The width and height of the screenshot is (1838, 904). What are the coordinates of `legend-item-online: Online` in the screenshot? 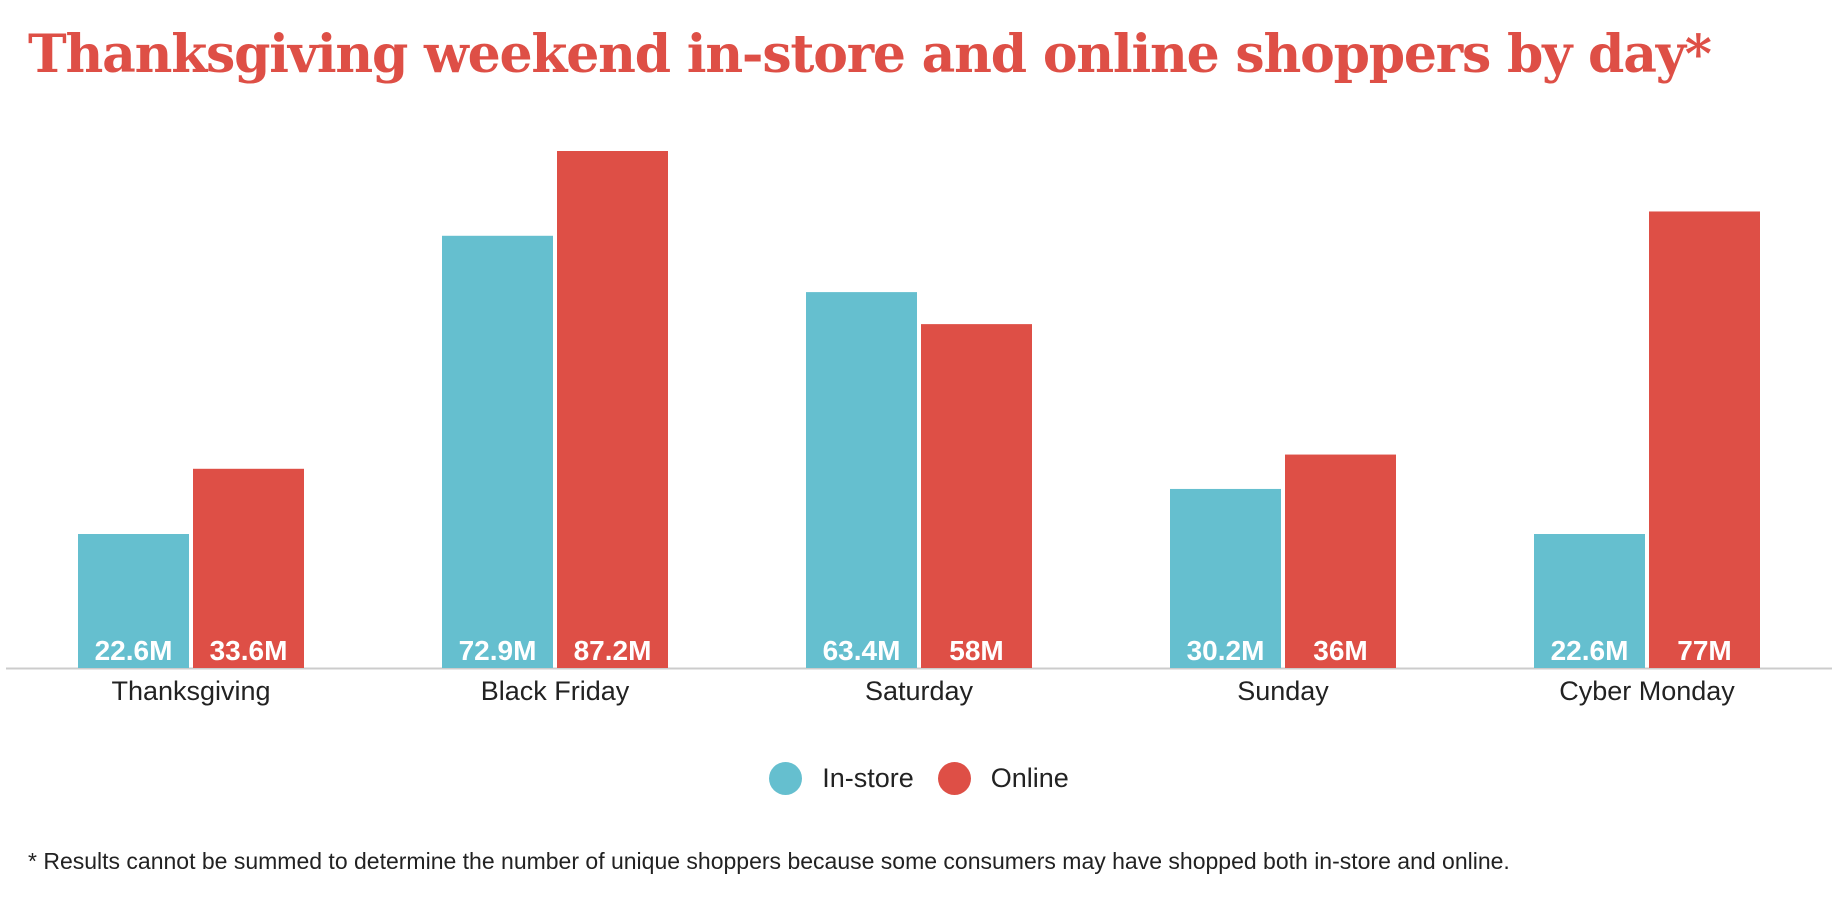 It's located at (1003, 778).